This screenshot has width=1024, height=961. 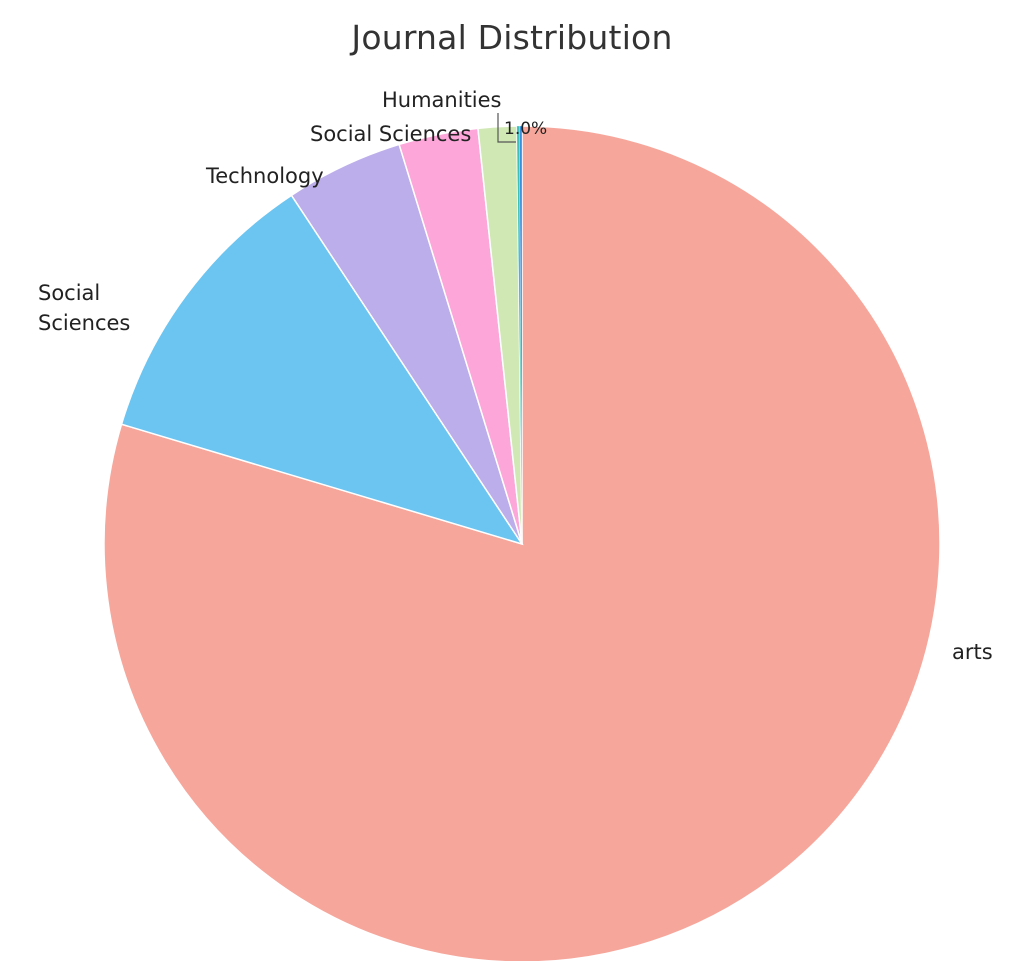 I want to click on slice-label-4: Humanities, so click(x=442, y=100).